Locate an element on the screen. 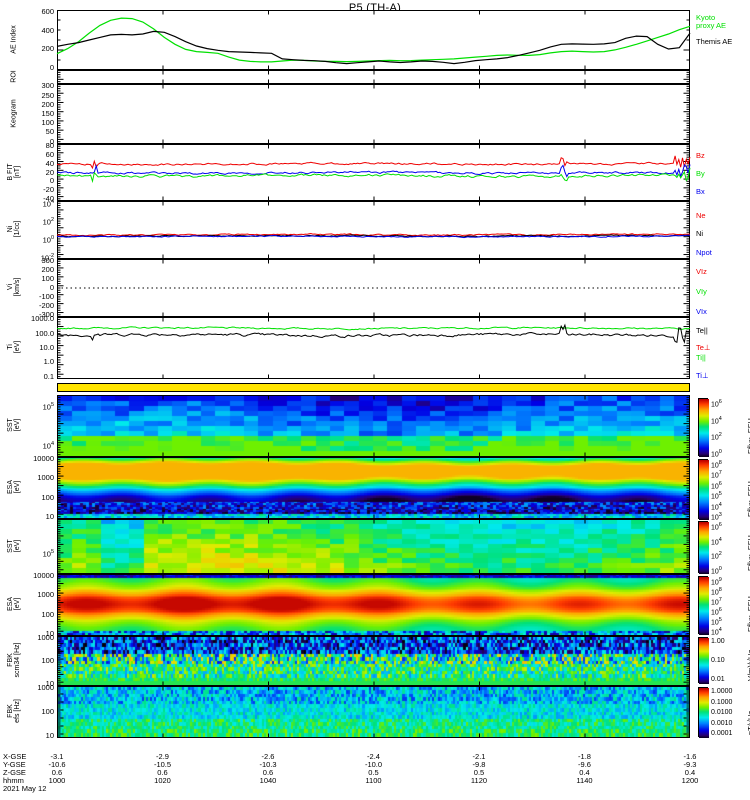  y-tick-keogram-1: 250 is located at coordinates (47, 95).